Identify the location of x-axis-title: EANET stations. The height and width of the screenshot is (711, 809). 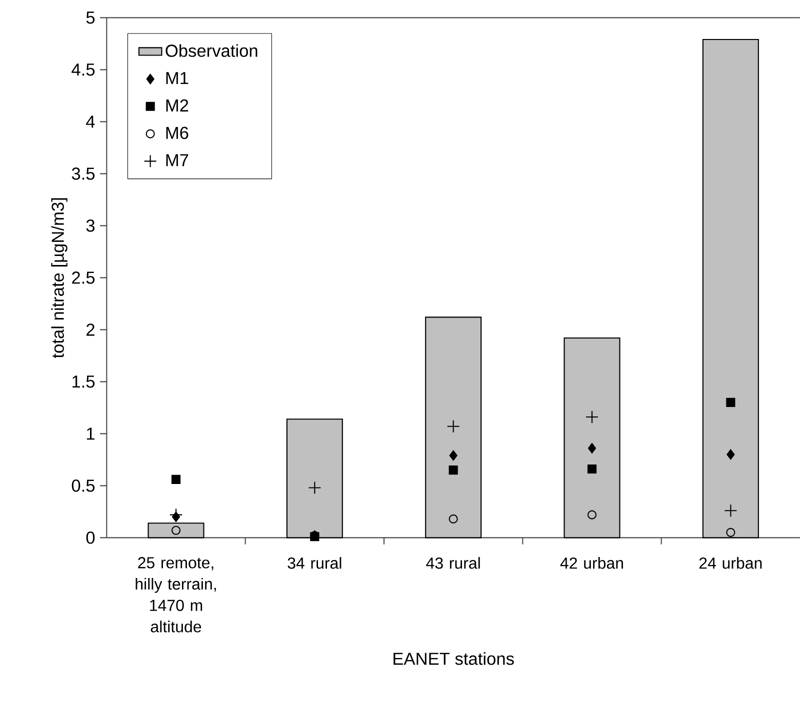
(454, 658).